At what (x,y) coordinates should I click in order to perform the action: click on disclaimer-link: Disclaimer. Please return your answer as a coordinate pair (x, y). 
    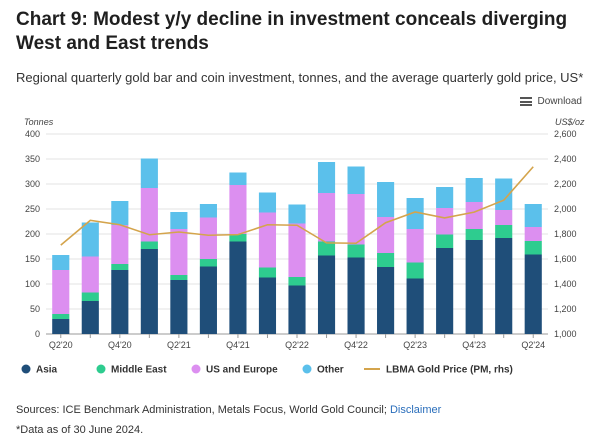
    Looking at the image, I should click on (415, 410).